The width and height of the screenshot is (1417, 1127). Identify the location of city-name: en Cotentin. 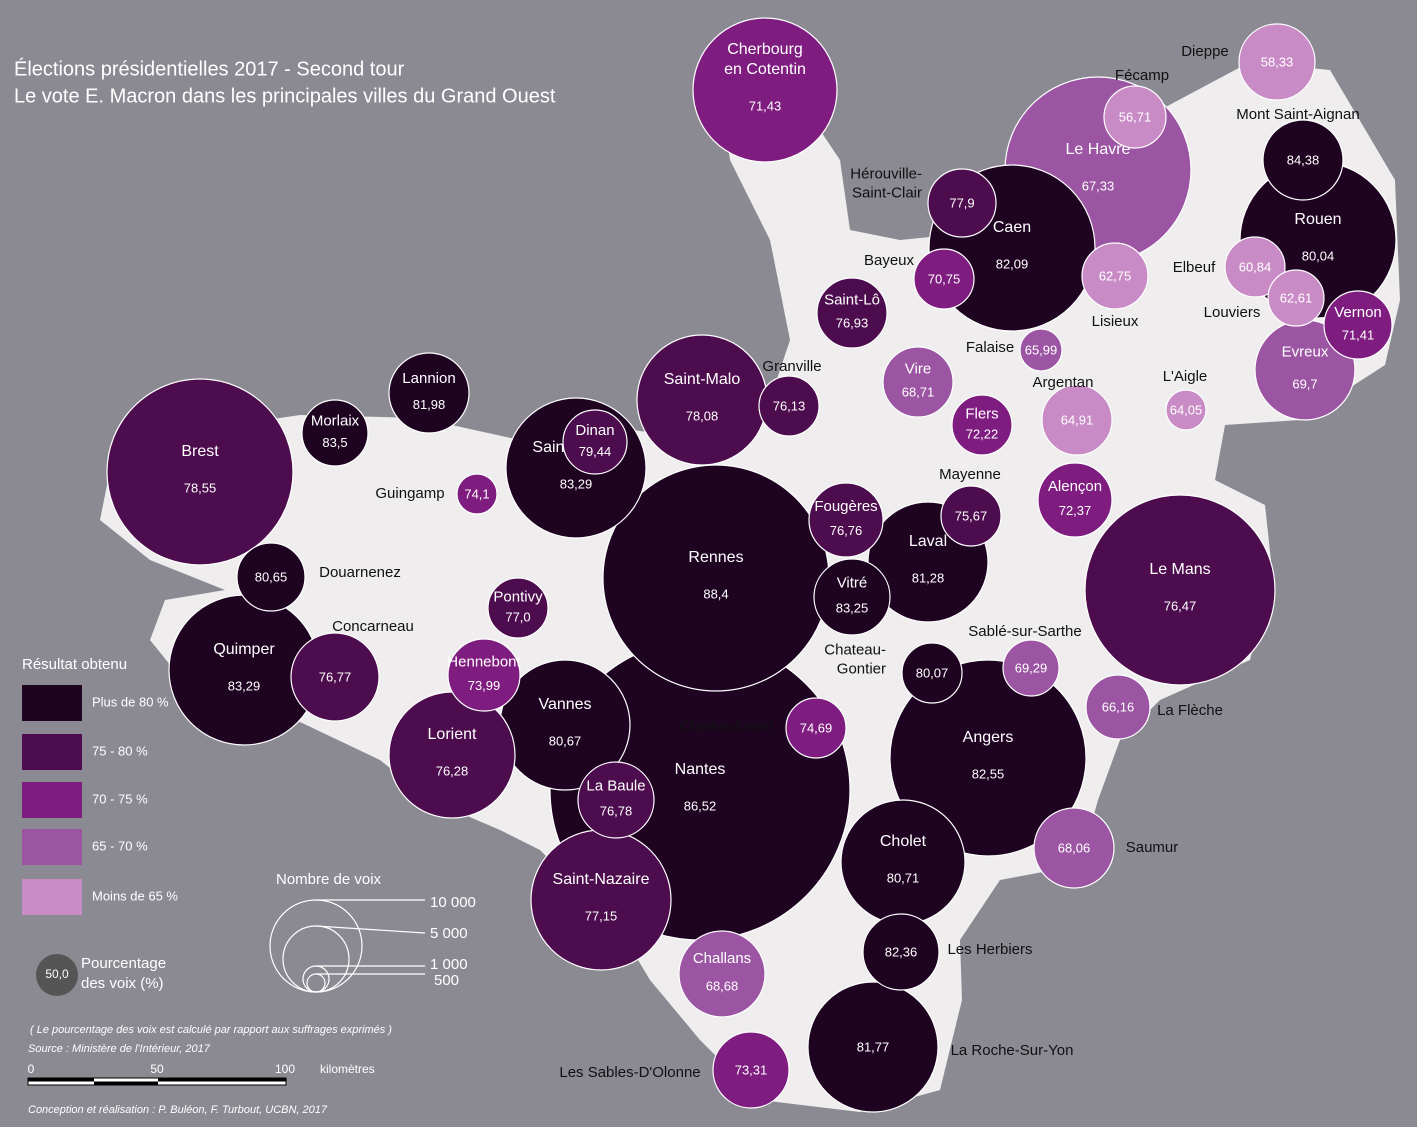
(765, 69).